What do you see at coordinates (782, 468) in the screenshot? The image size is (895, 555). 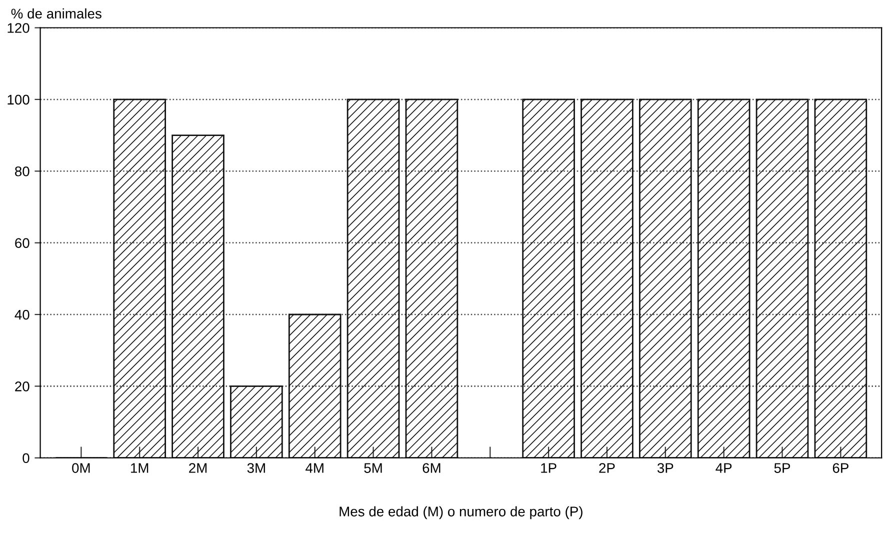 I see `x-tick-label: 5P` at bounding box center [782, 468].